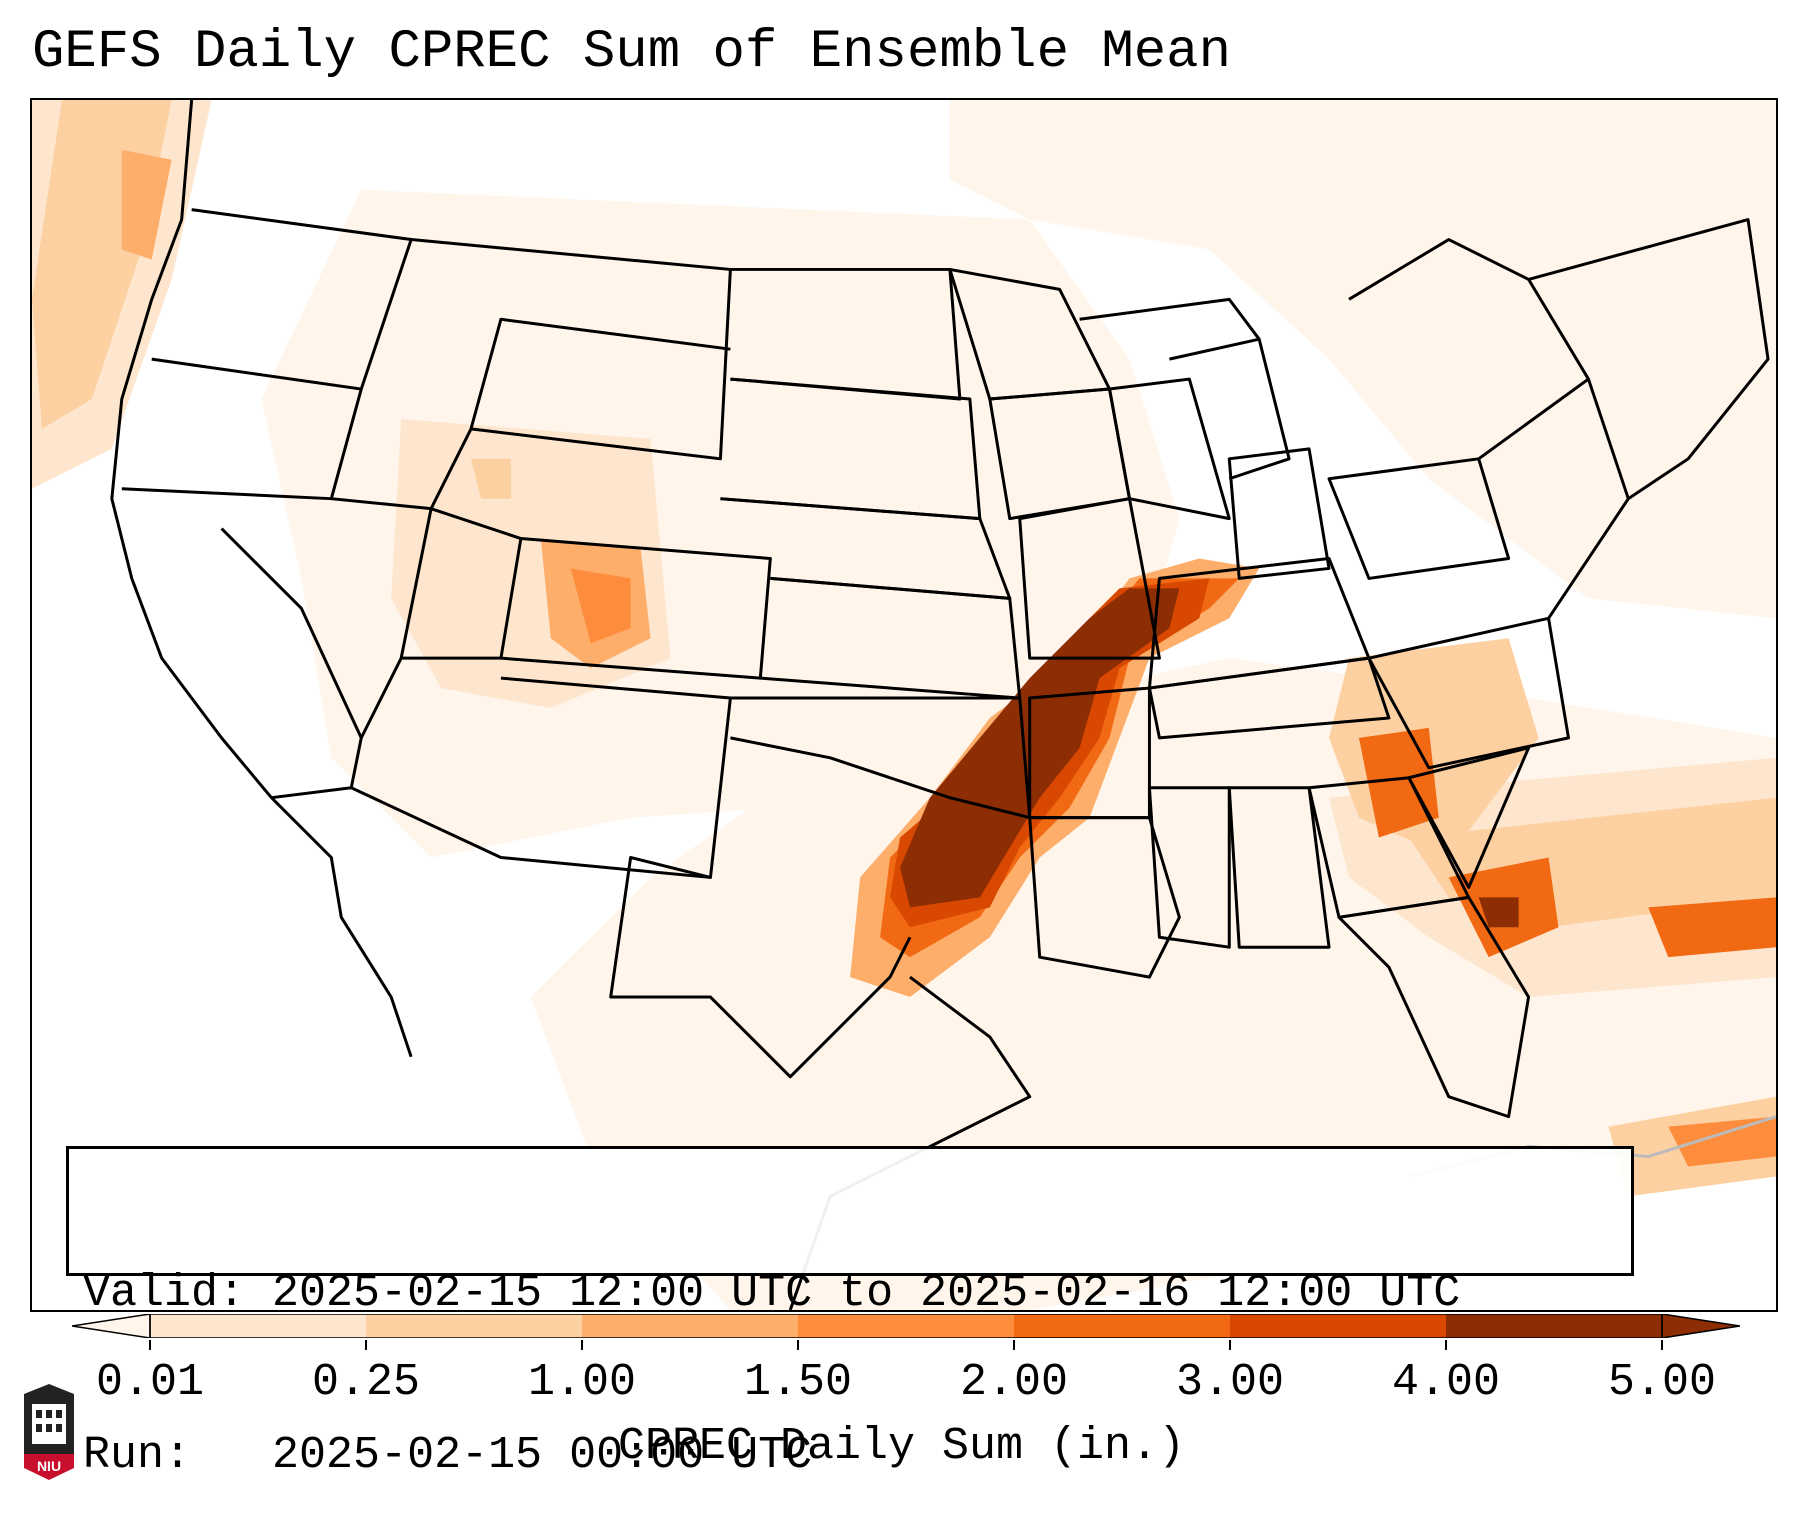 The height and width of the screenshot is (1537, 1803). What do you see at coordinates (164, 1293) in the screenshot?
I see `valid-label: Valid:` at bounding box center [164, 1293].